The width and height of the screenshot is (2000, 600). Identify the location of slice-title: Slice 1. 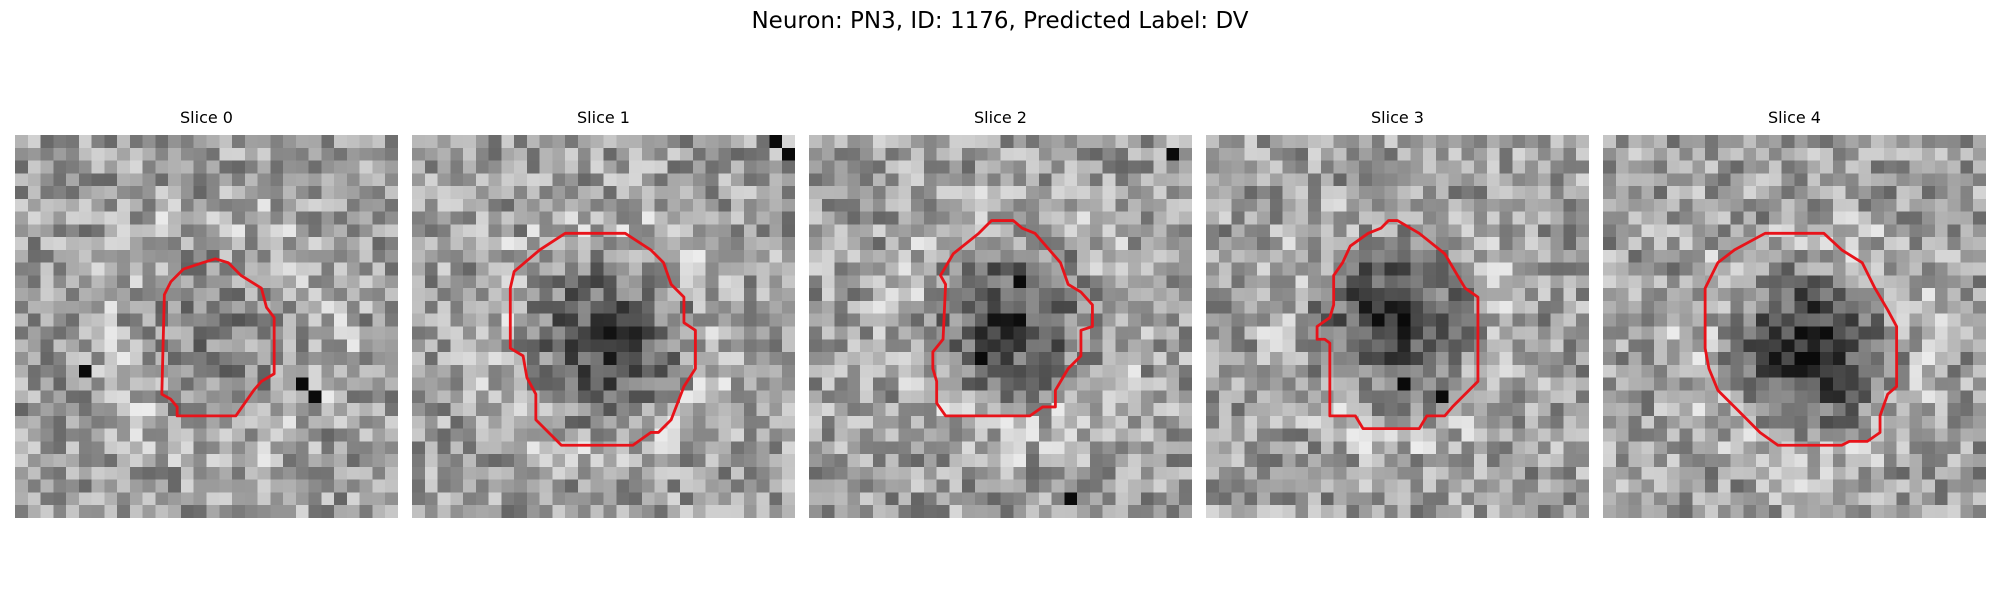
(603, 117).